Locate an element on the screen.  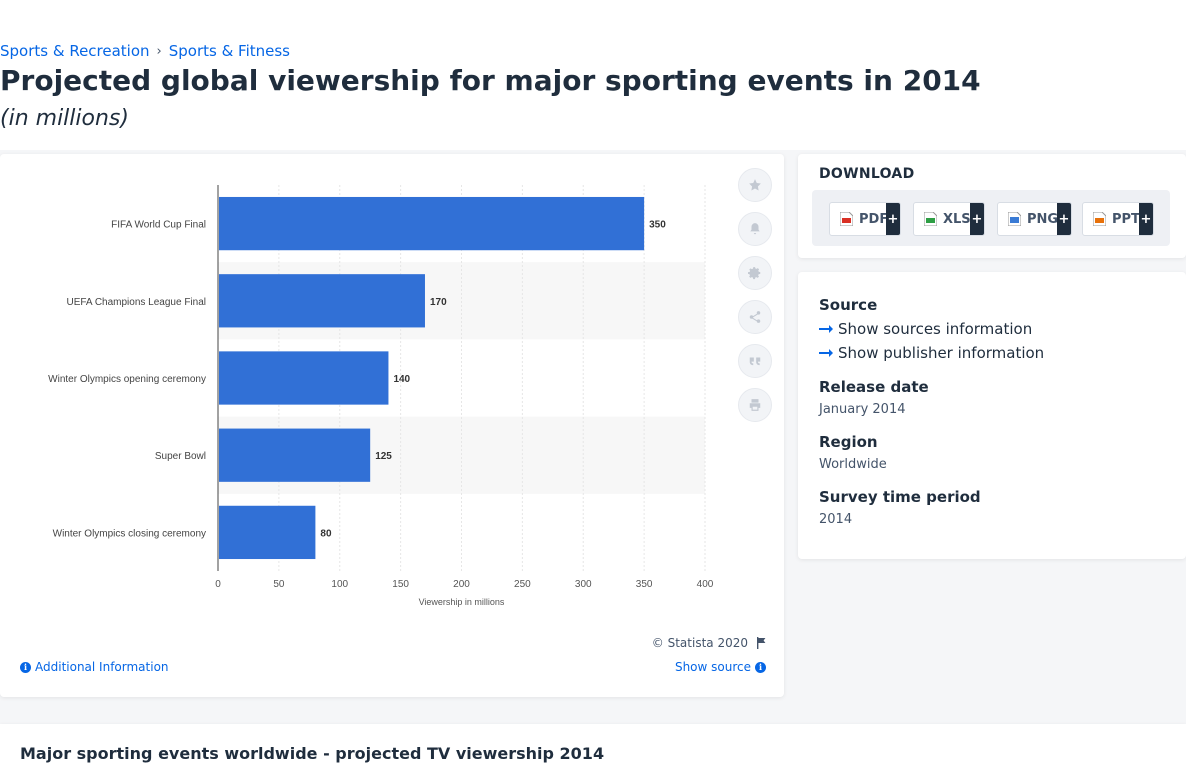
share-icon is located at coordinates (755, 317).